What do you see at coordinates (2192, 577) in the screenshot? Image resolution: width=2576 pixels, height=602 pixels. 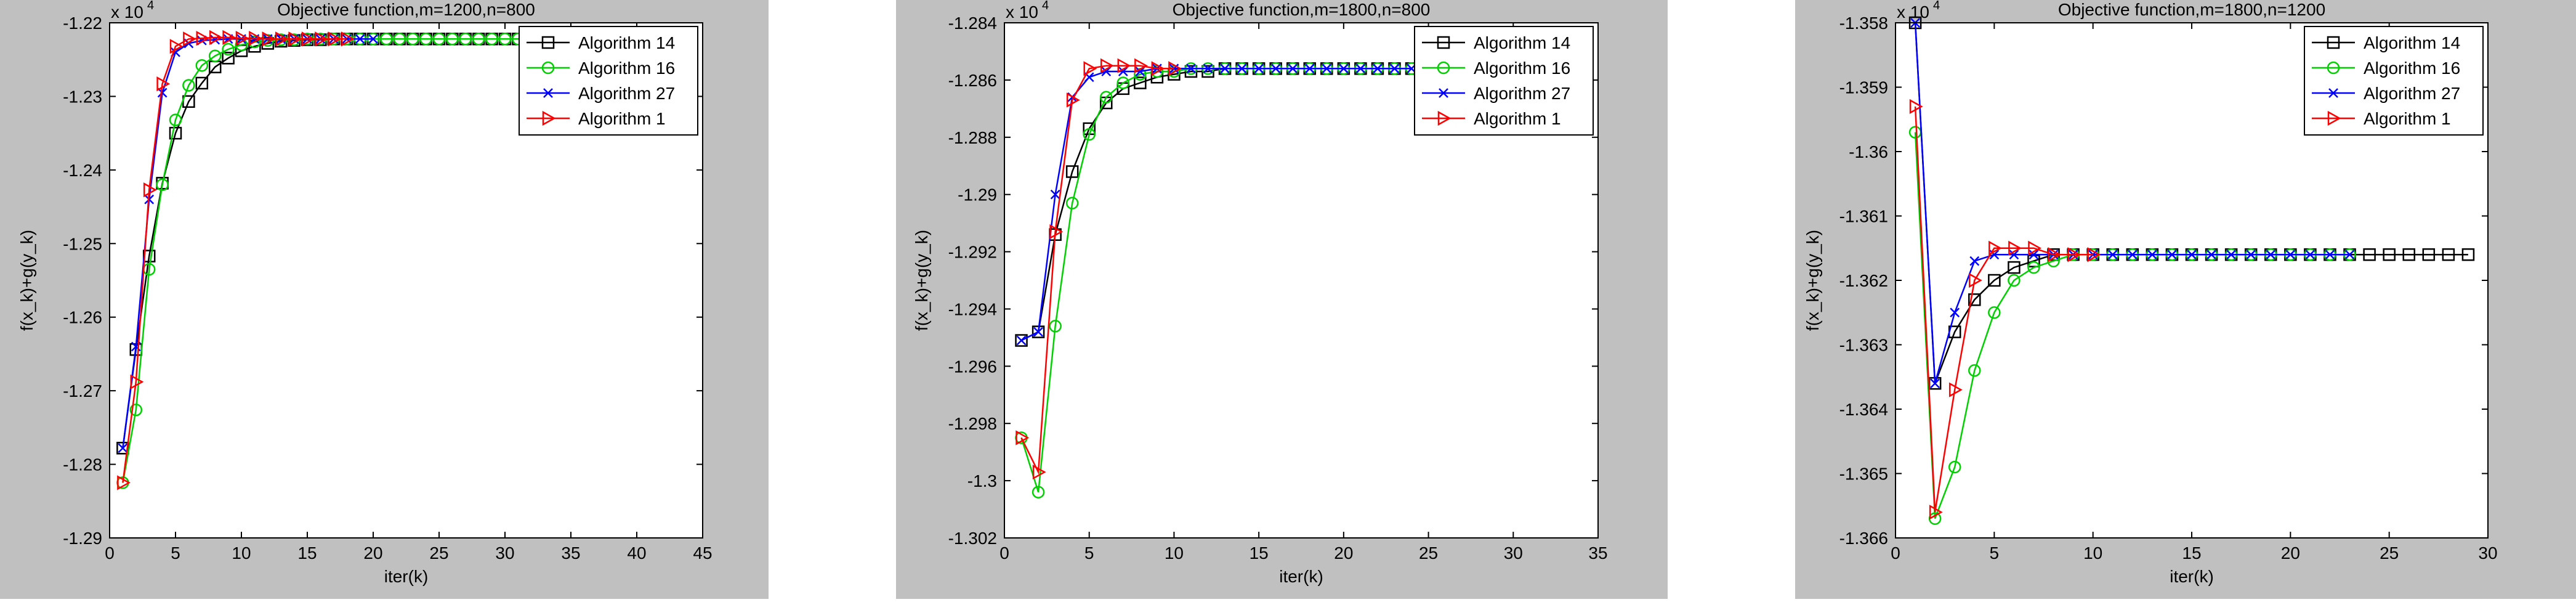 I see `x-axis-label: iter(k)` at bounding box center [2192, 577].